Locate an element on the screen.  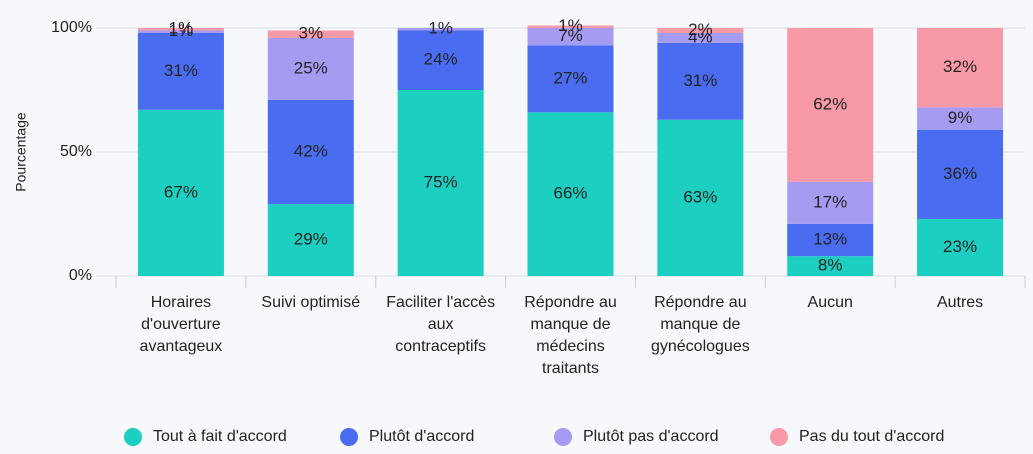
data-label: 9% is located at coordinates (960, 117).